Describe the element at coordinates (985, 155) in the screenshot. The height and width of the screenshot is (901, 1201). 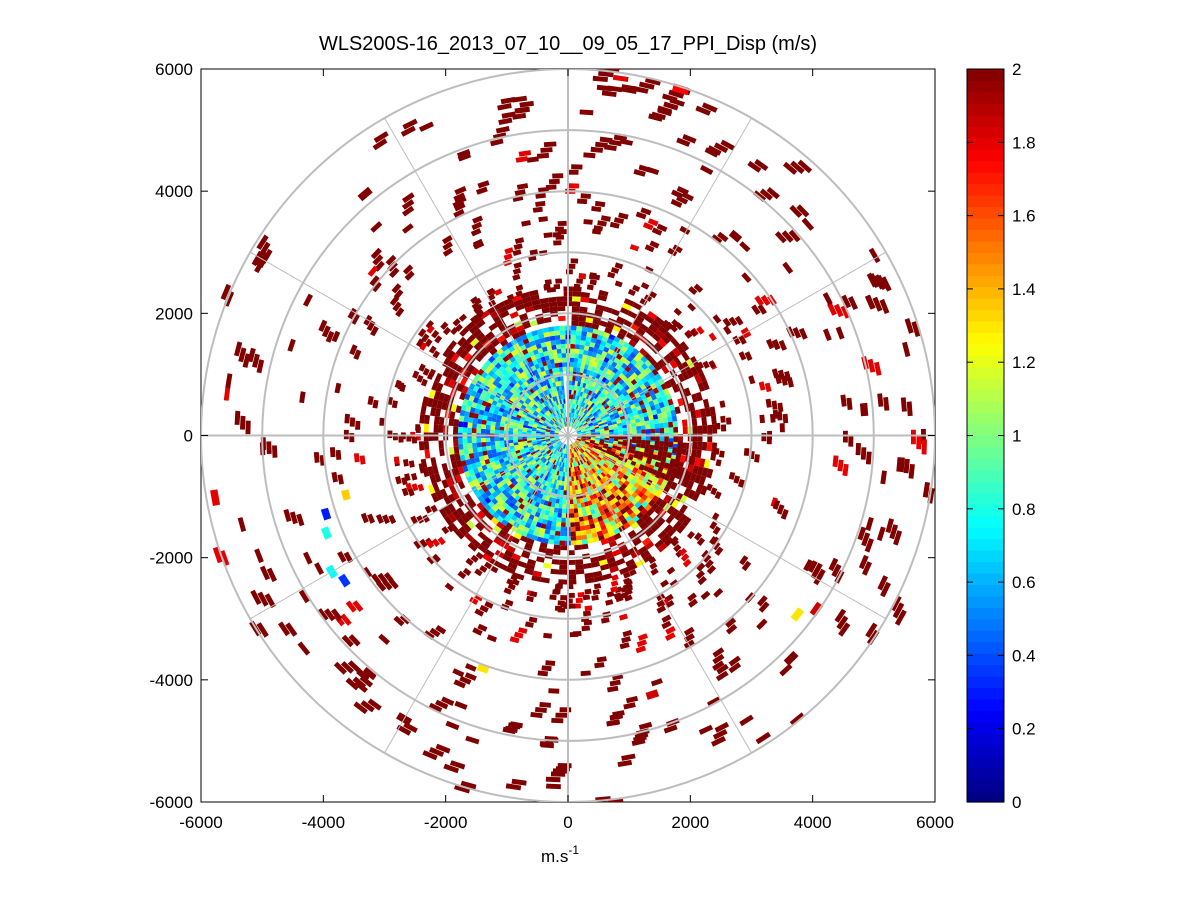
I see `colorbar-step` at that location.